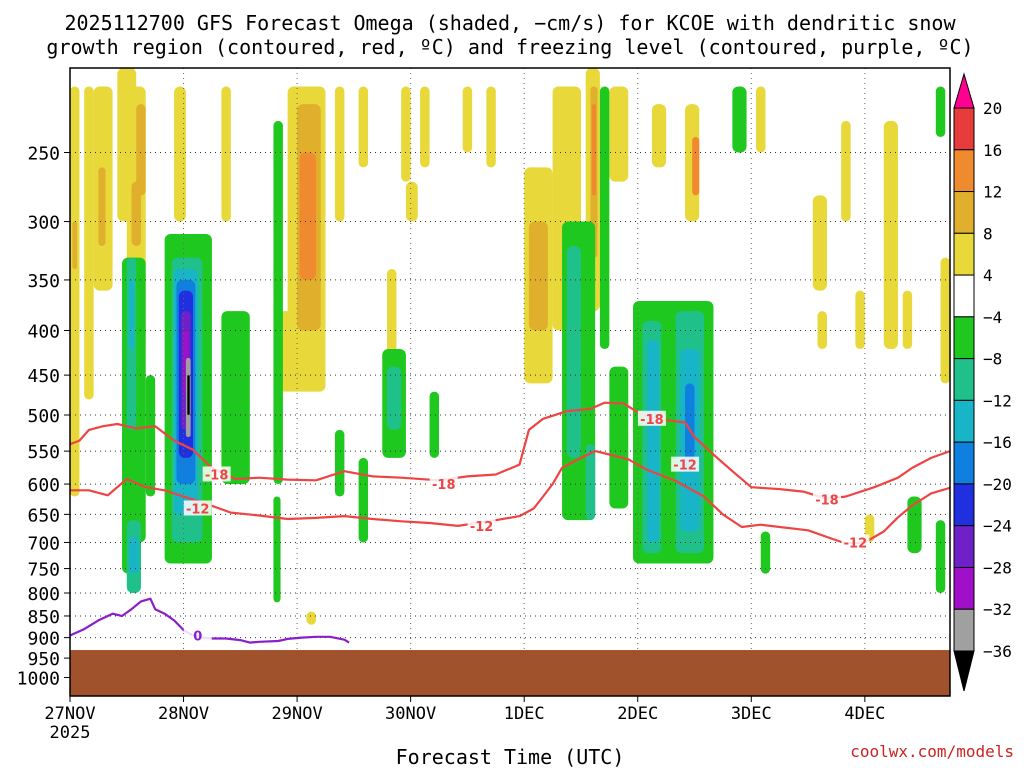 The height and width of the screenshot is (768, 1024). Describe the element at coordinates (297, 714) in the screenshot. I see `x-tick-label-48: 29NOV` at that location.